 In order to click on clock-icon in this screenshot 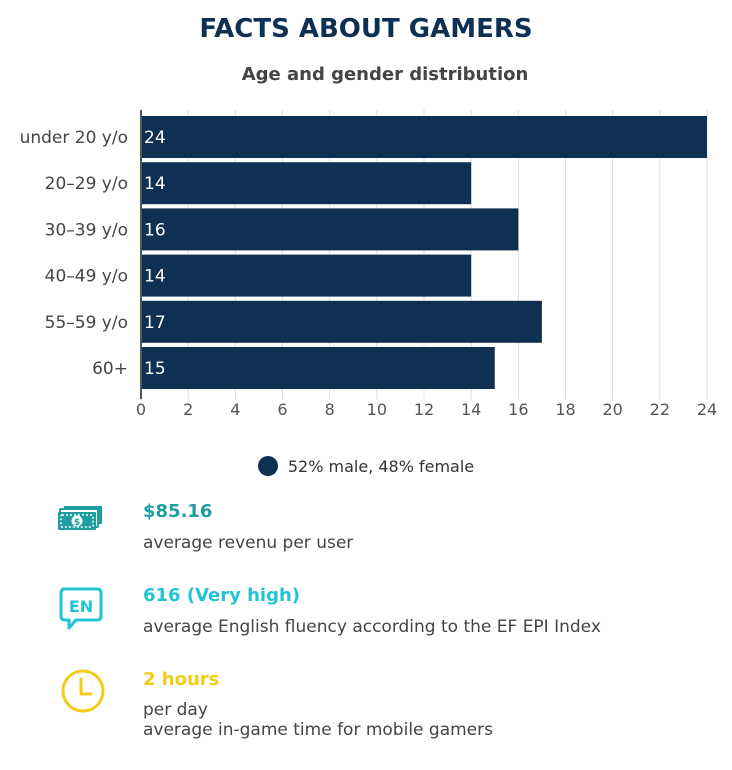, I will do `click(83, 691)`.